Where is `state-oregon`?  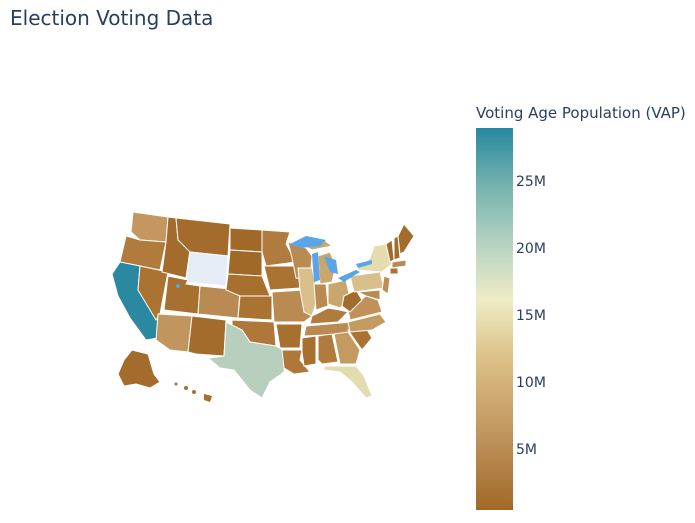 state-oregon is located at coordinates (143, 253).